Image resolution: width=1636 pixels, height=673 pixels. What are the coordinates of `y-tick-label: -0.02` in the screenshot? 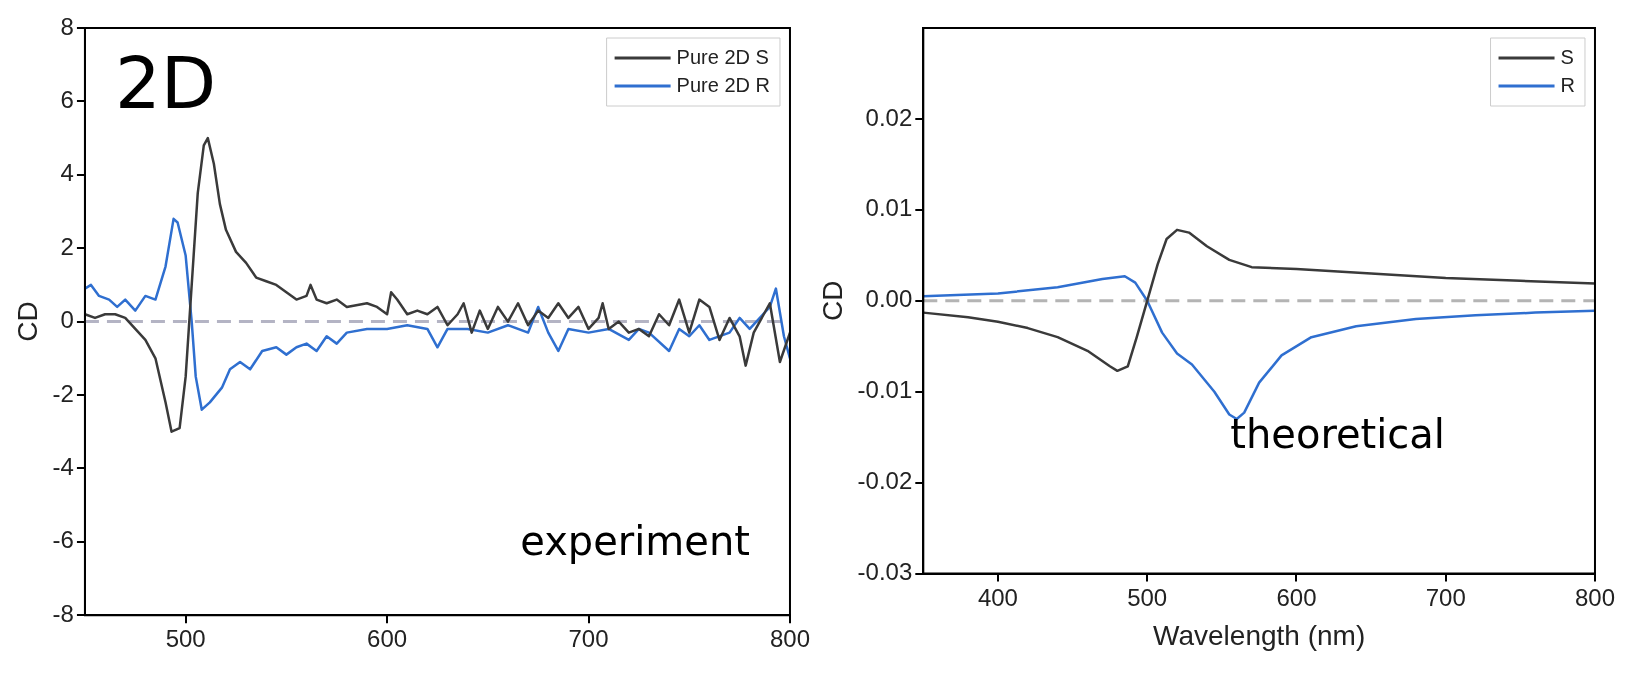 It's located at (885, 481).